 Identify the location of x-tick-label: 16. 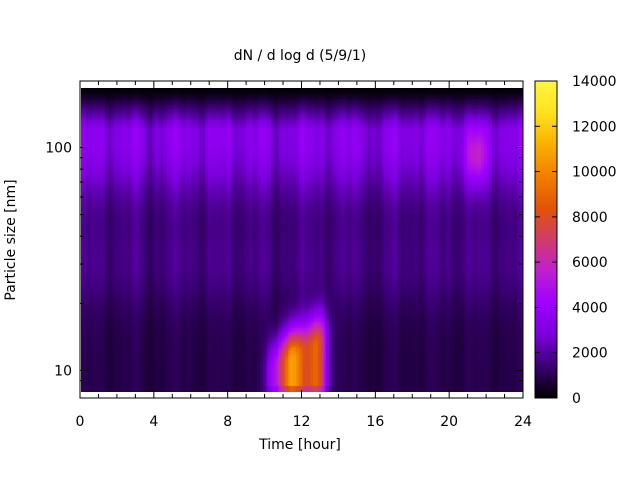
(375, 422).